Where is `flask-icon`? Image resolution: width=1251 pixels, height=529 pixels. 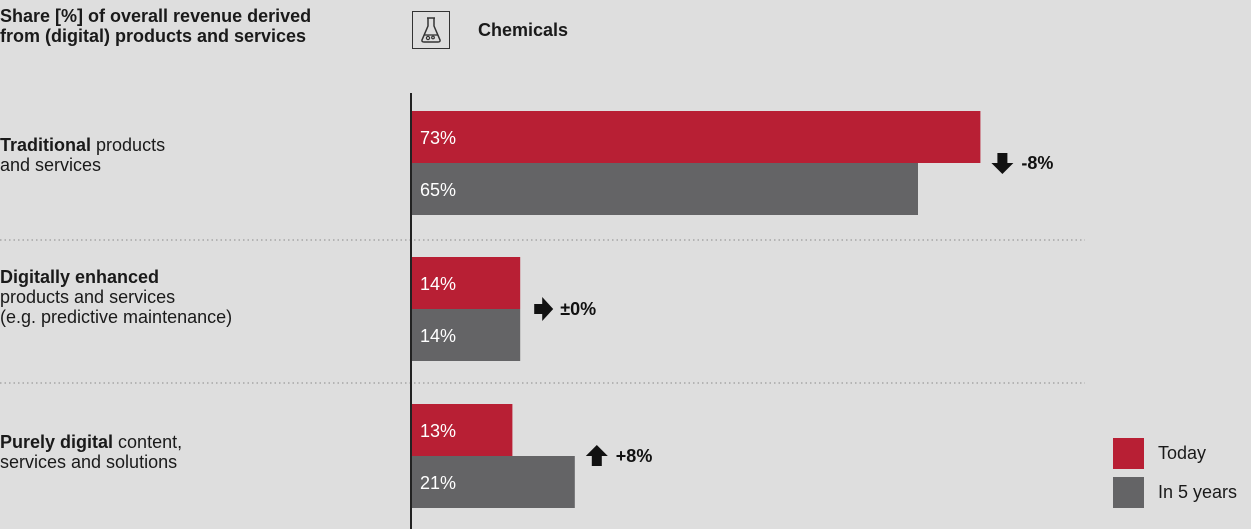
flask-icon is located at coordinates (431, 30).